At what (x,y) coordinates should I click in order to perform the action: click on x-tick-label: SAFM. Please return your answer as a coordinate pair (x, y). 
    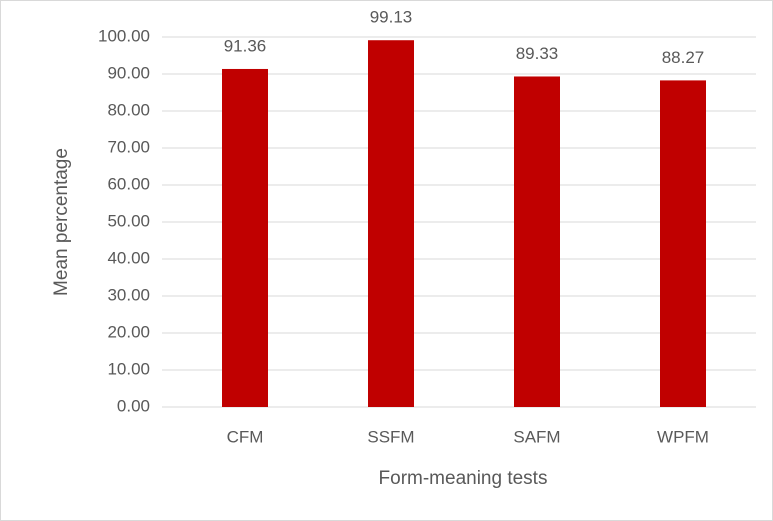
    Looking at the image, I should click on (536, 436).